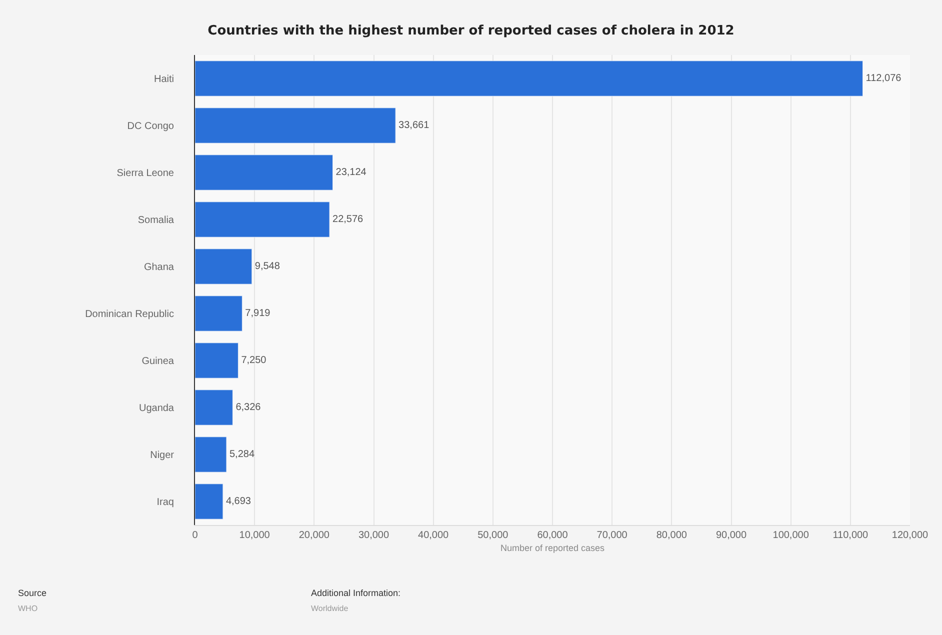 Image resolution: width=942 pixels, height=635 pixels. What do you see at coordinates (351, 172) in the screenshot?
I see `data-label: 23,124` at bounding box center [351, 172].